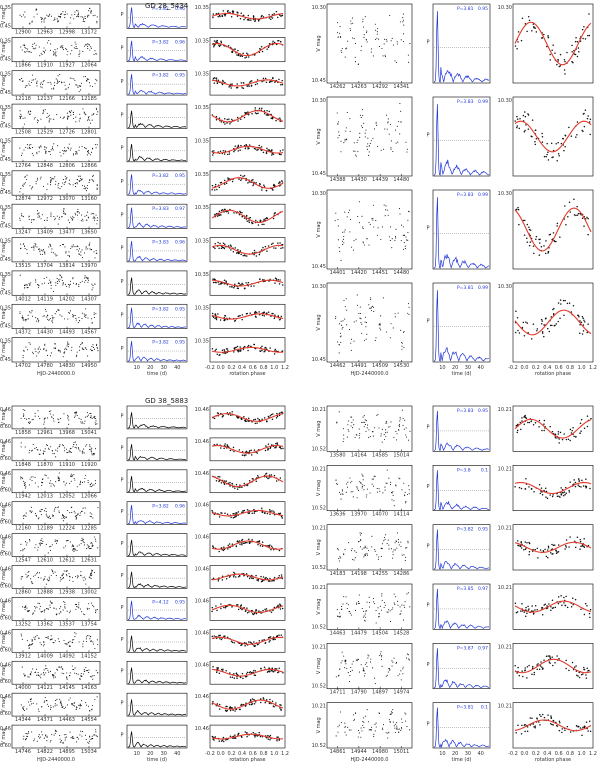 The width and height of the screenshot is (600, 784). What do you see at coordinates (359, 455) in the screenshot?
I see `lightcurve-tick-label: 14164` at bounding box center [359, 455].